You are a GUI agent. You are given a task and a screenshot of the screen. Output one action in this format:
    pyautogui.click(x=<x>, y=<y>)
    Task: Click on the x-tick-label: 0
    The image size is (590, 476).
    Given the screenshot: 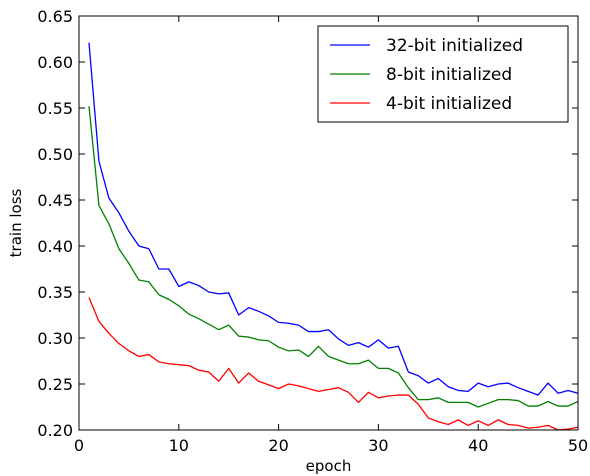 What is the action you would take?
    pyautogui.click(x=79, y=445)
    